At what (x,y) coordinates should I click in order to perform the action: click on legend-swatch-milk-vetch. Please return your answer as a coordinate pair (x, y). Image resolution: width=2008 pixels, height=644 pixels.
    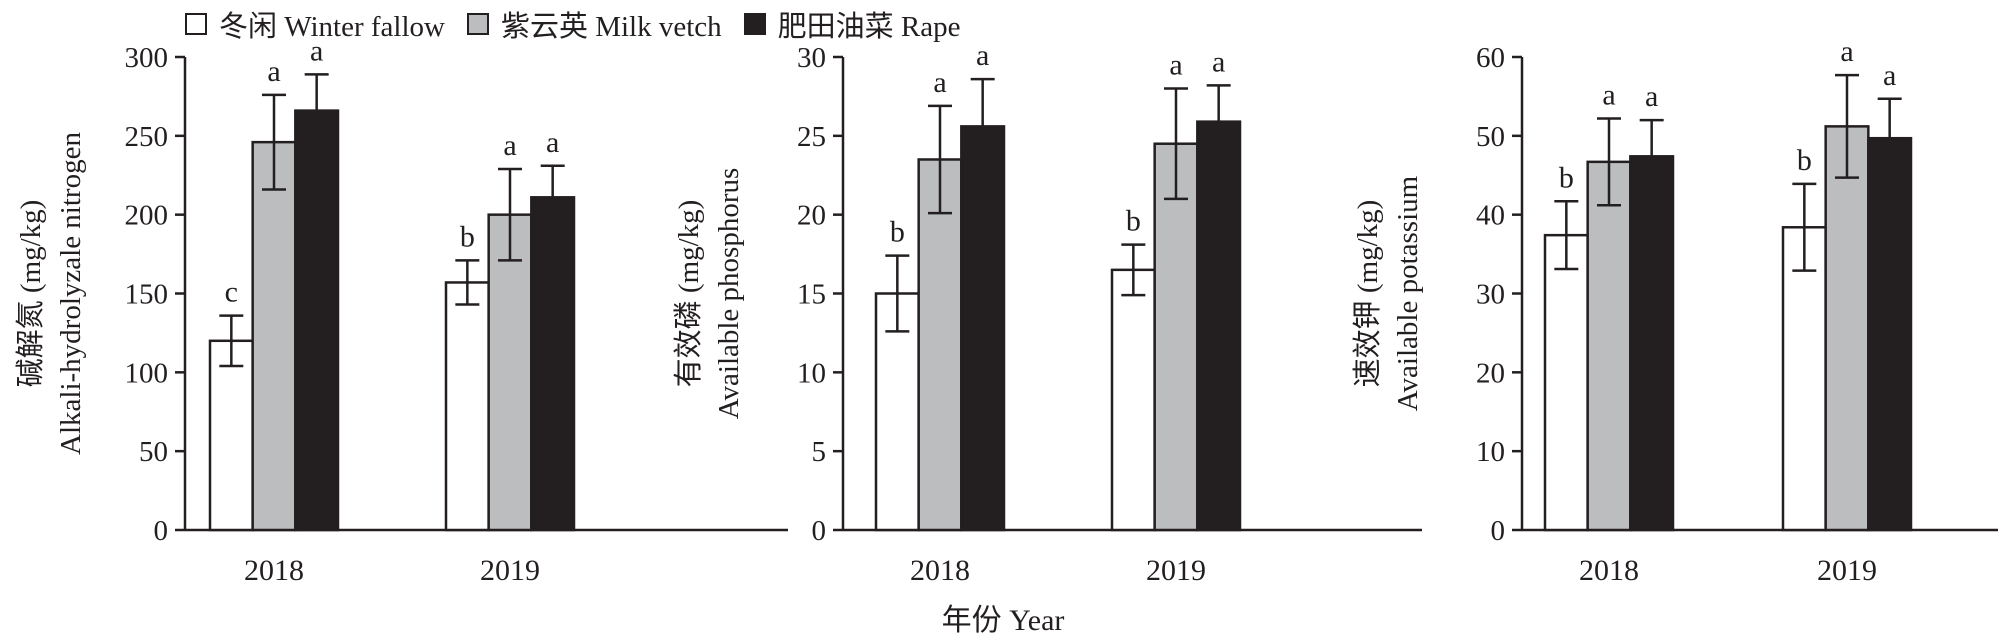
    Looking at the image, I should click on (477, 24).